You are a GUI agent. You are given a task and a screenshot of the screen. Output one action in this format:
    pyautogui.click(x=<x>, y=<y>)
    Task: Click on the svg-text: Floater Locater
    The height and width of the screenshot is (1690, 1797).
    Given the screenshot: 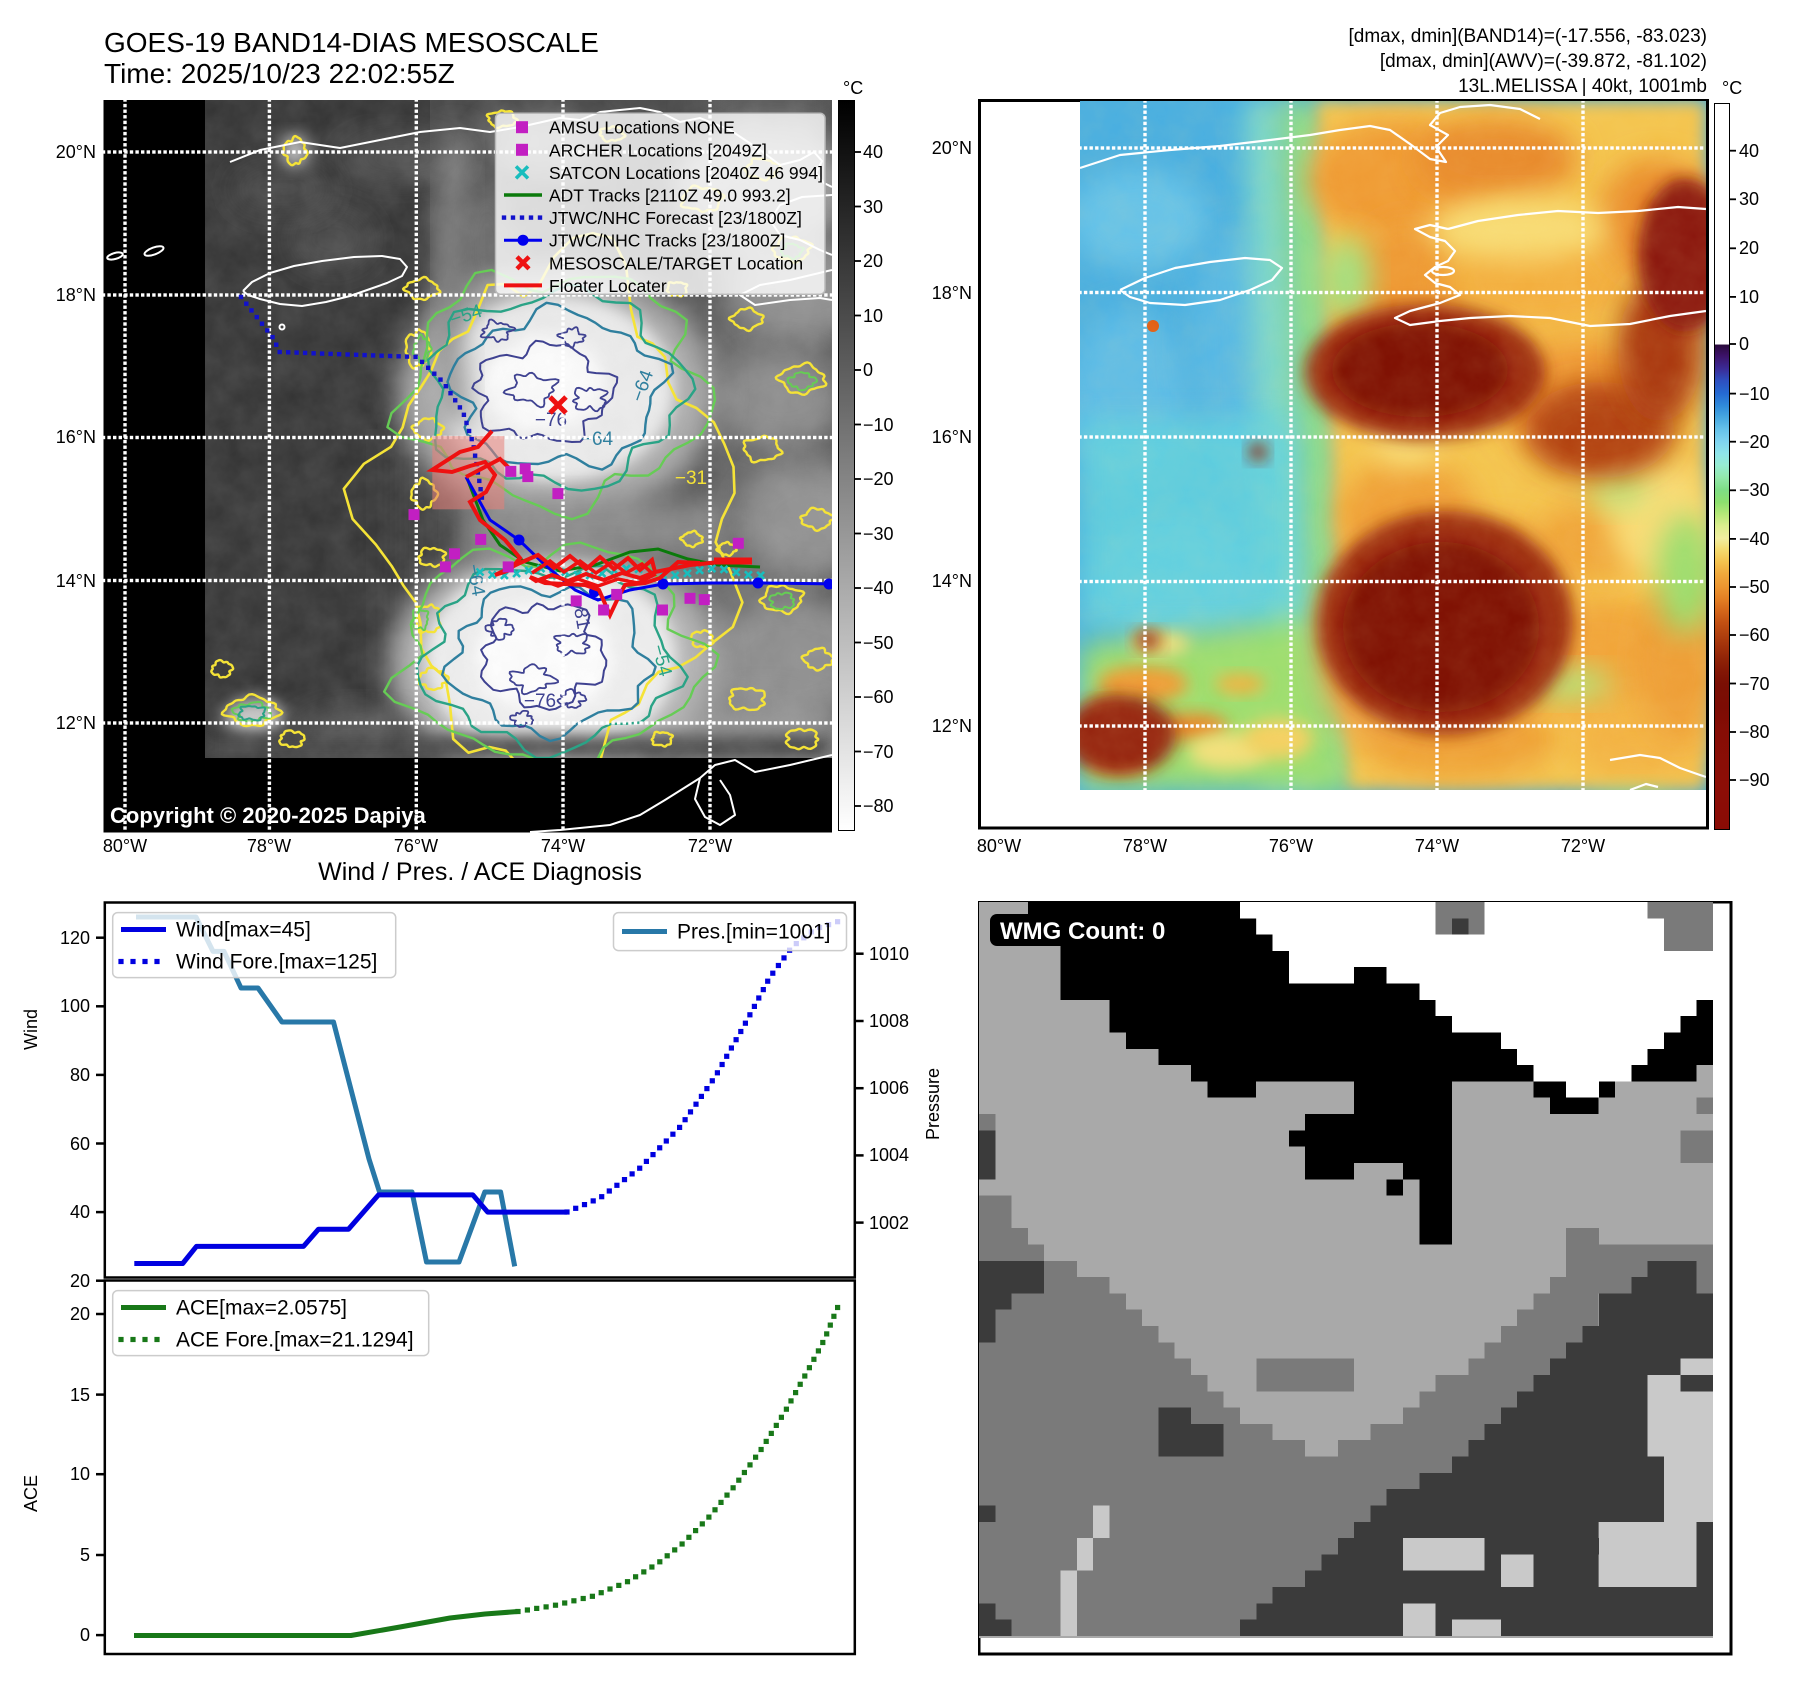 What is the action you would take?
    pyautogui.click(x=608, y=286)
    